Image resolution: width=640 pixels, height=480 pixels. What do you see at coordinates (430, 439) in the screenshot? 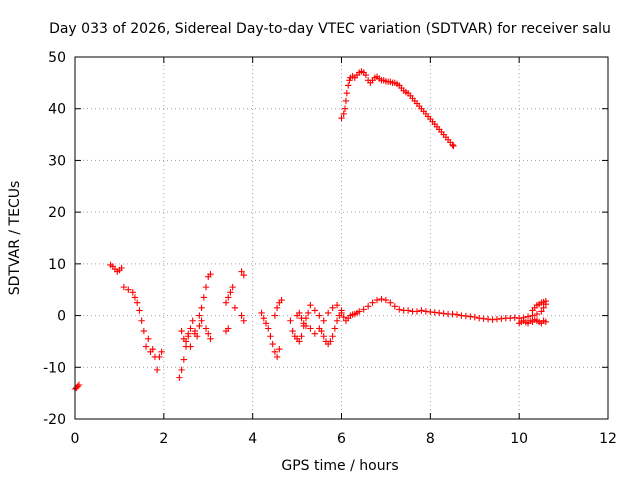
I see `x-tick-label: 8` at bounding box center [430, 439].